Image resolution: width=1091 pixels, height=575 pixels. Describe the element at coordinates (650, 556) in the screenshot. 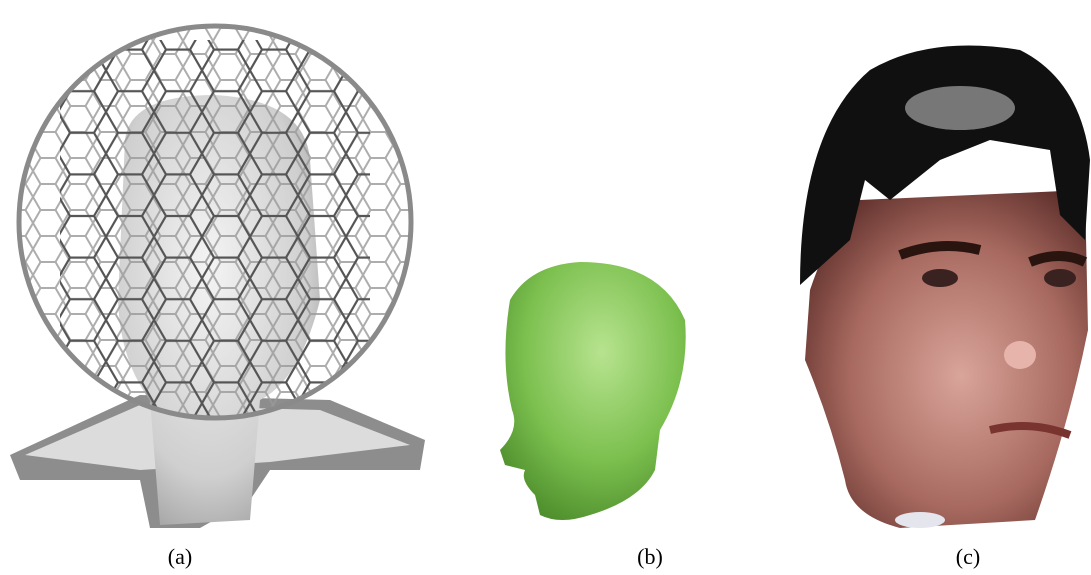

I see `panel-label: (b)` at that location.